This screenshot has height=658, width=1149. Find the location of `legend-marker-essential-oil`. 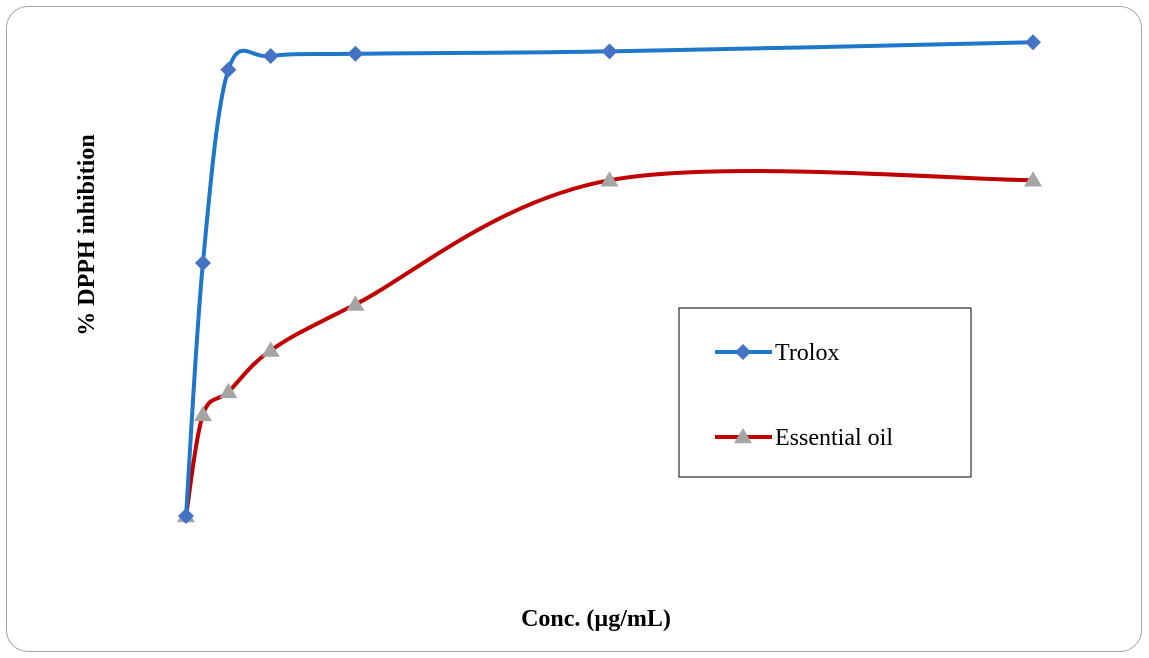

legend-marker-essential-oil is located at coordinates (743, 436).